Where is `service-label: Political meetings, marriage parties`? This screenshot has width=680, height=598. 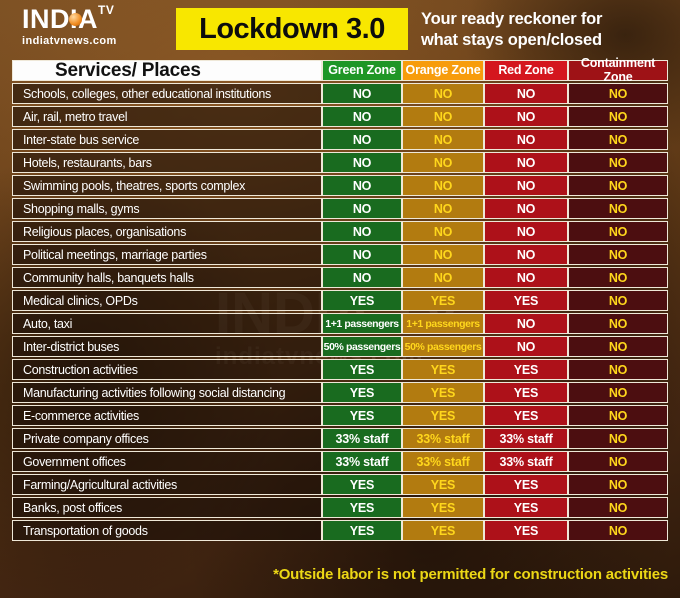
service-label: Political meetings, marriage parties is located at coordinates (167, 254).